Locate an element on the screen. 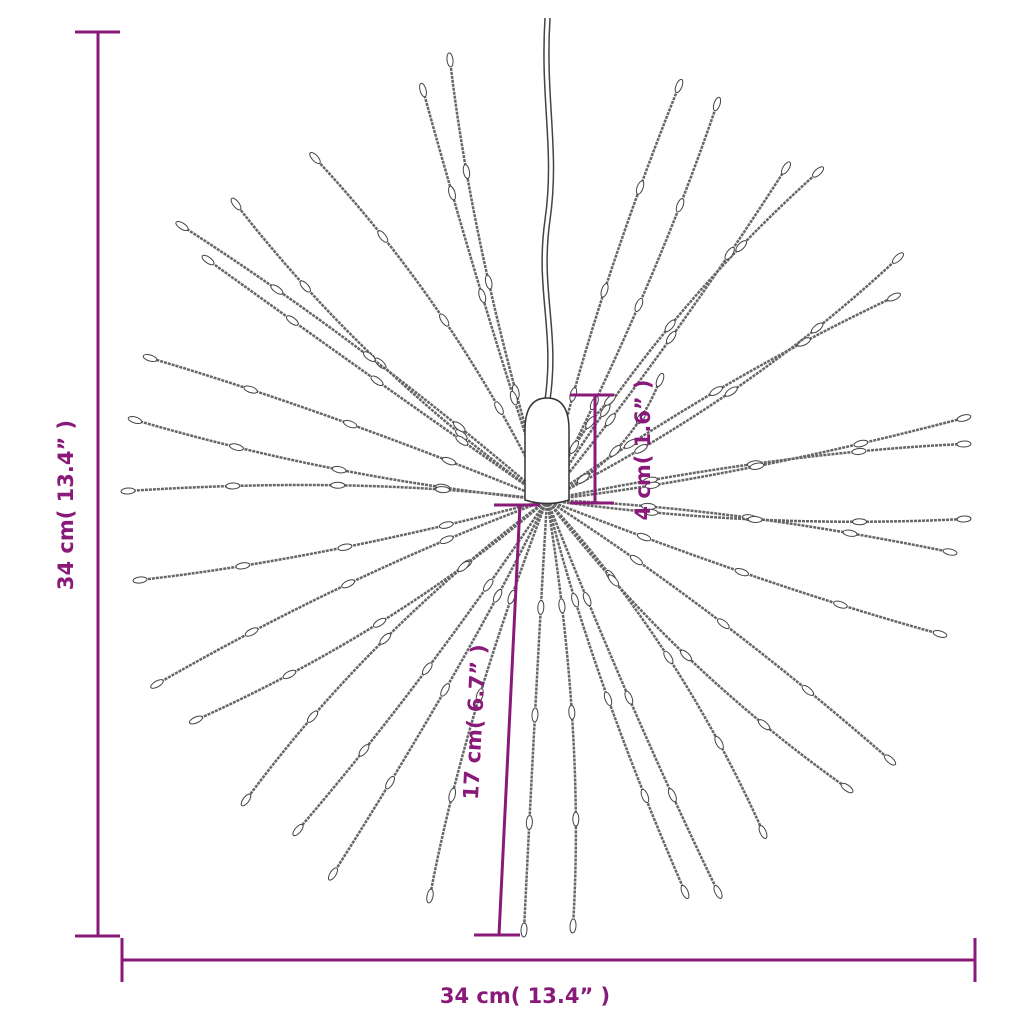 Image resolution: width=1024 pixels, height=1024 pixels. height-label: 34 cm( 13.4” ) is located at coordinates (66, 505).